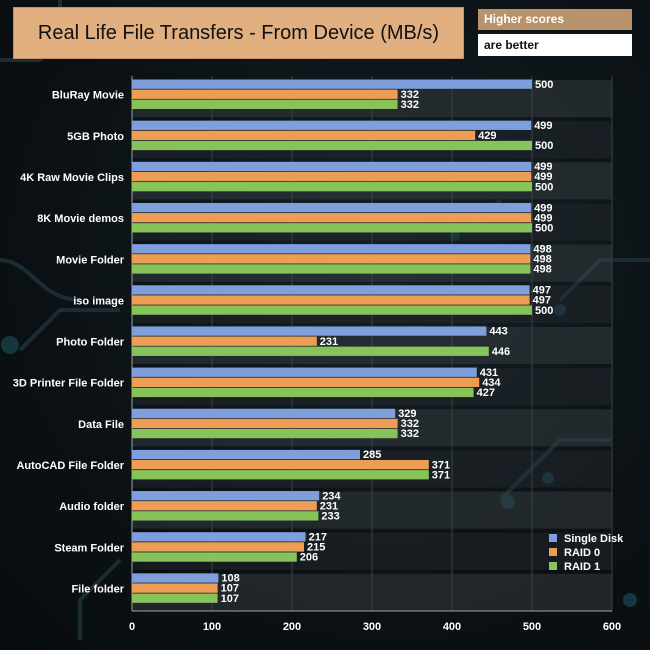  I want to click on category-label: Photo Folder, so click(90, 343).